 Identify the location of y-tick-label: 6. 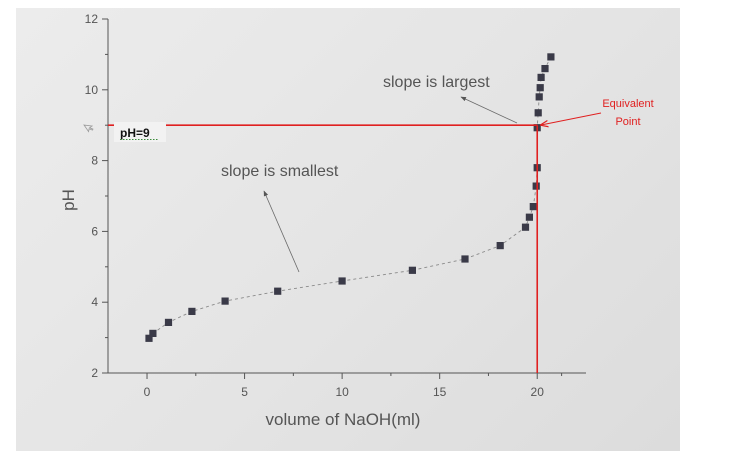
(94, 231).